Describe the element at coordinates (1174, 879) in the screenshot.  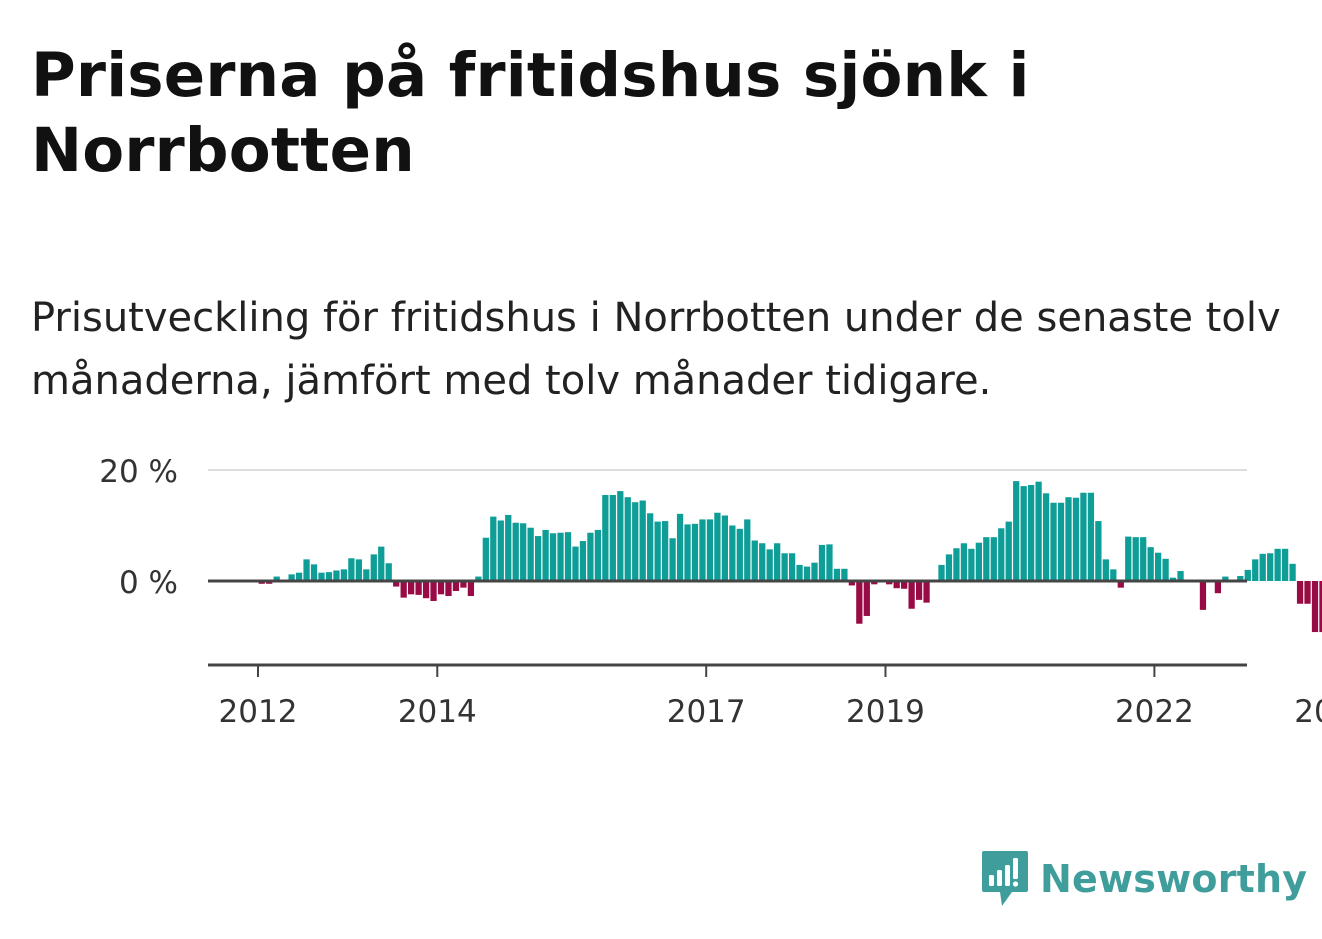
I see `brand-name: Newsworthy` at that location.